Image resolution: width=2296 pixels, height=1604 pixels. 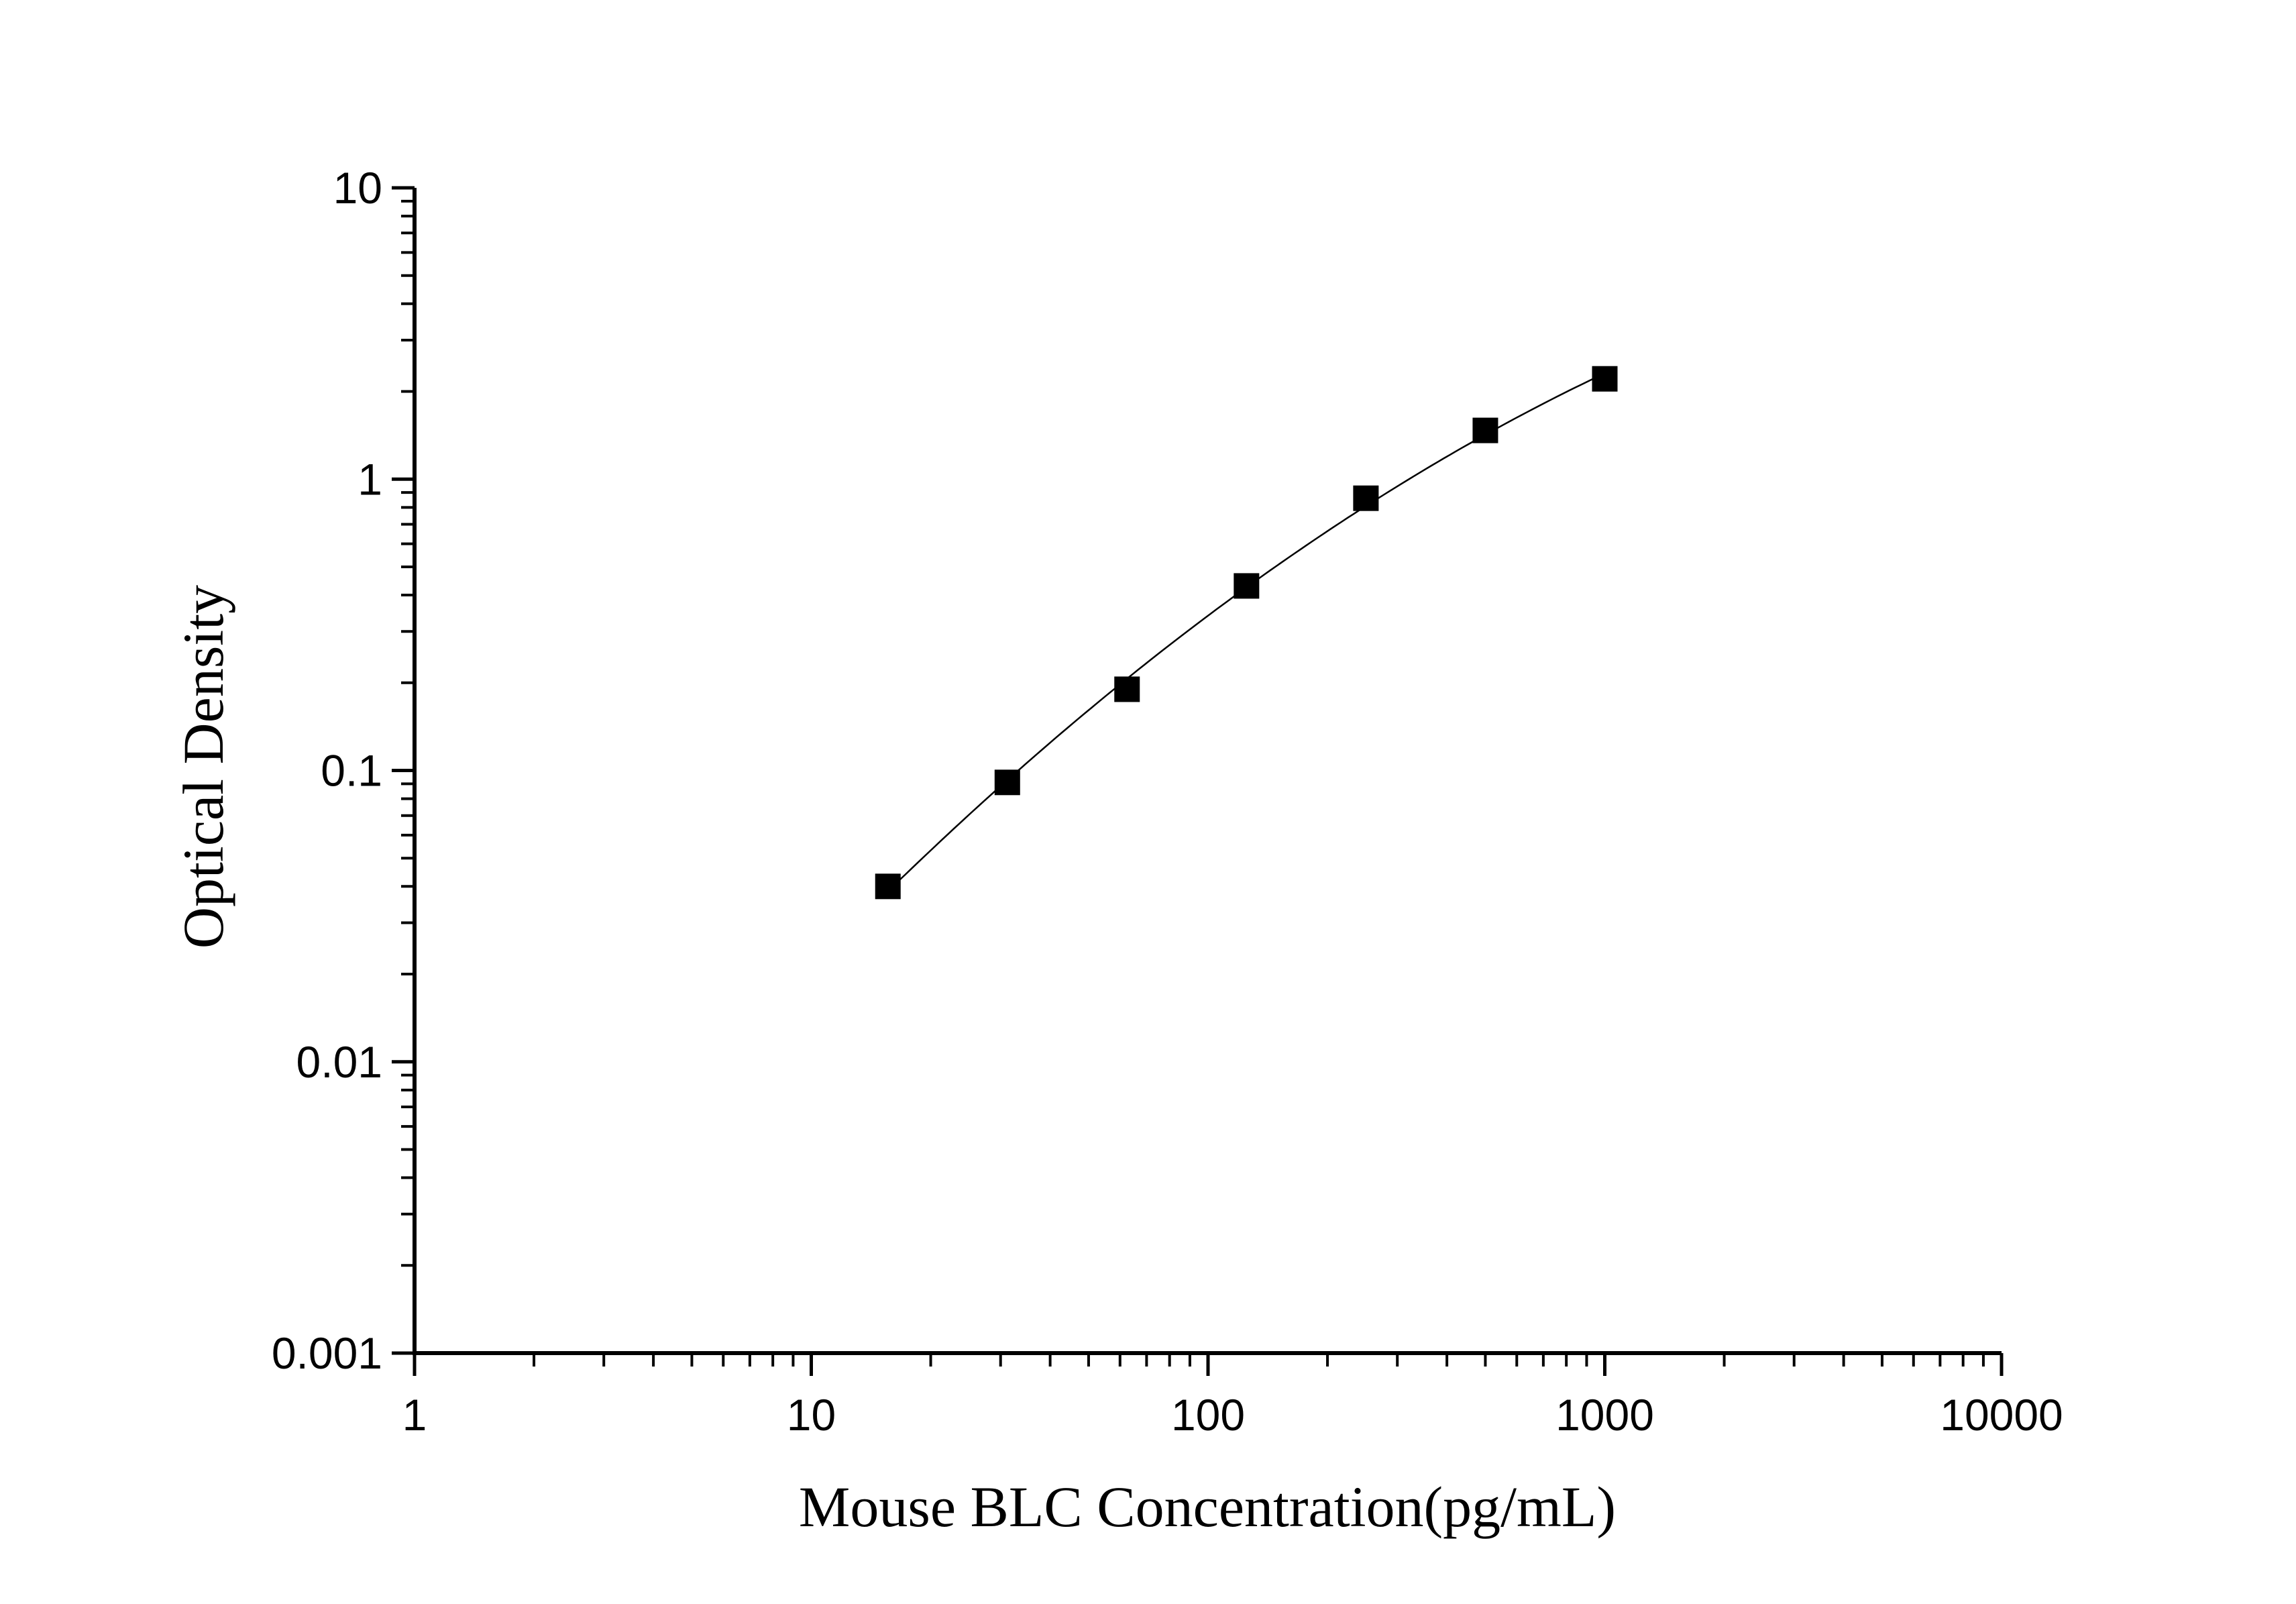 What do you see at coordinates (351, 771) in the screenshot?
I see `y-tick-label: 0.1` at bounding box center [351, 771].